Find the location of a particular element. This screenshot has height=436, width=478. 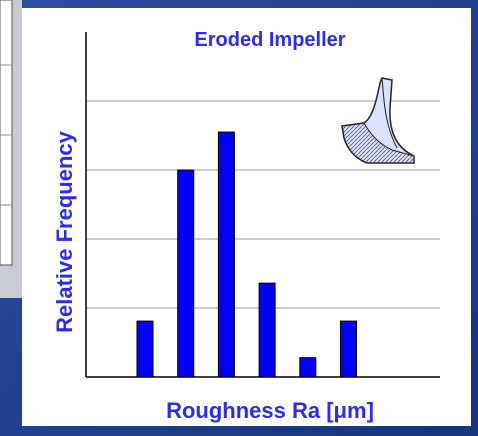

y-axis-label: Relative Frequency is located at coordinates (64, 231).